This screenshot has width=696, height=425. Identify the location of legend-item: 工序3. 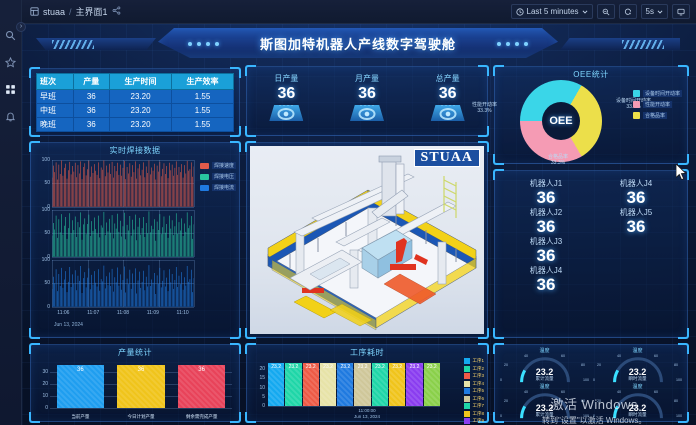
(474, 376).